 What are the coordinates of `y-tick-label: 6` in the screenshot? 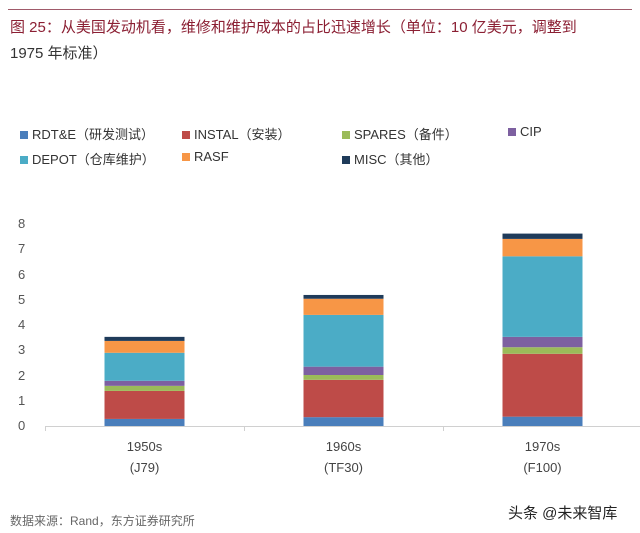 It's located at (22, 274).